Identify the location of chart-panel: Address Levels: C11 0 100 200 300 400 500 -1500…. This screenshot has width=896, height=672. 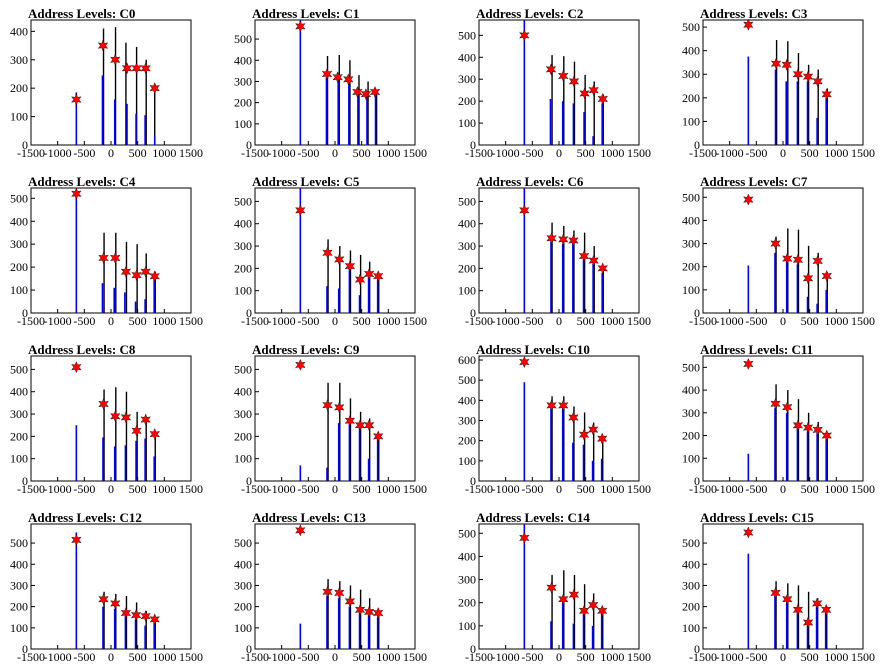
(784, 420).